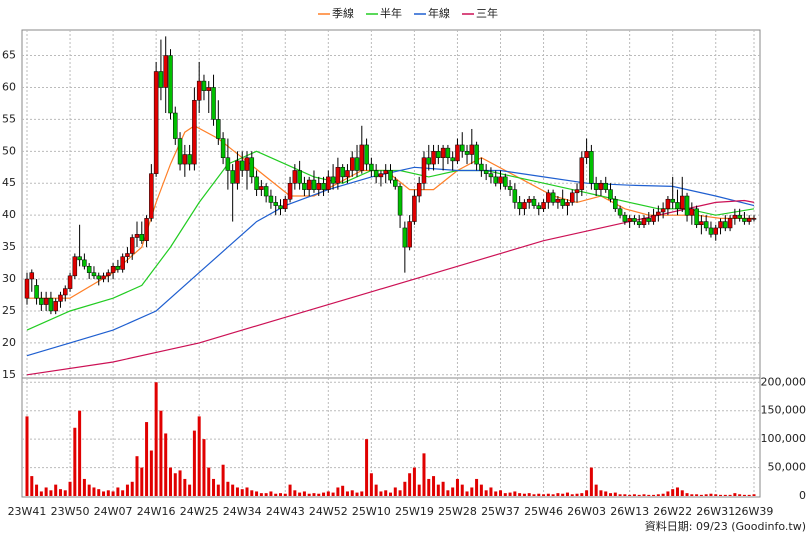 This screenshot has width=808, height=540. What do you see at coordinates (9, 182) in the screenshot?
I see `y-tick-label: 45` at bounding box center [9, 182].